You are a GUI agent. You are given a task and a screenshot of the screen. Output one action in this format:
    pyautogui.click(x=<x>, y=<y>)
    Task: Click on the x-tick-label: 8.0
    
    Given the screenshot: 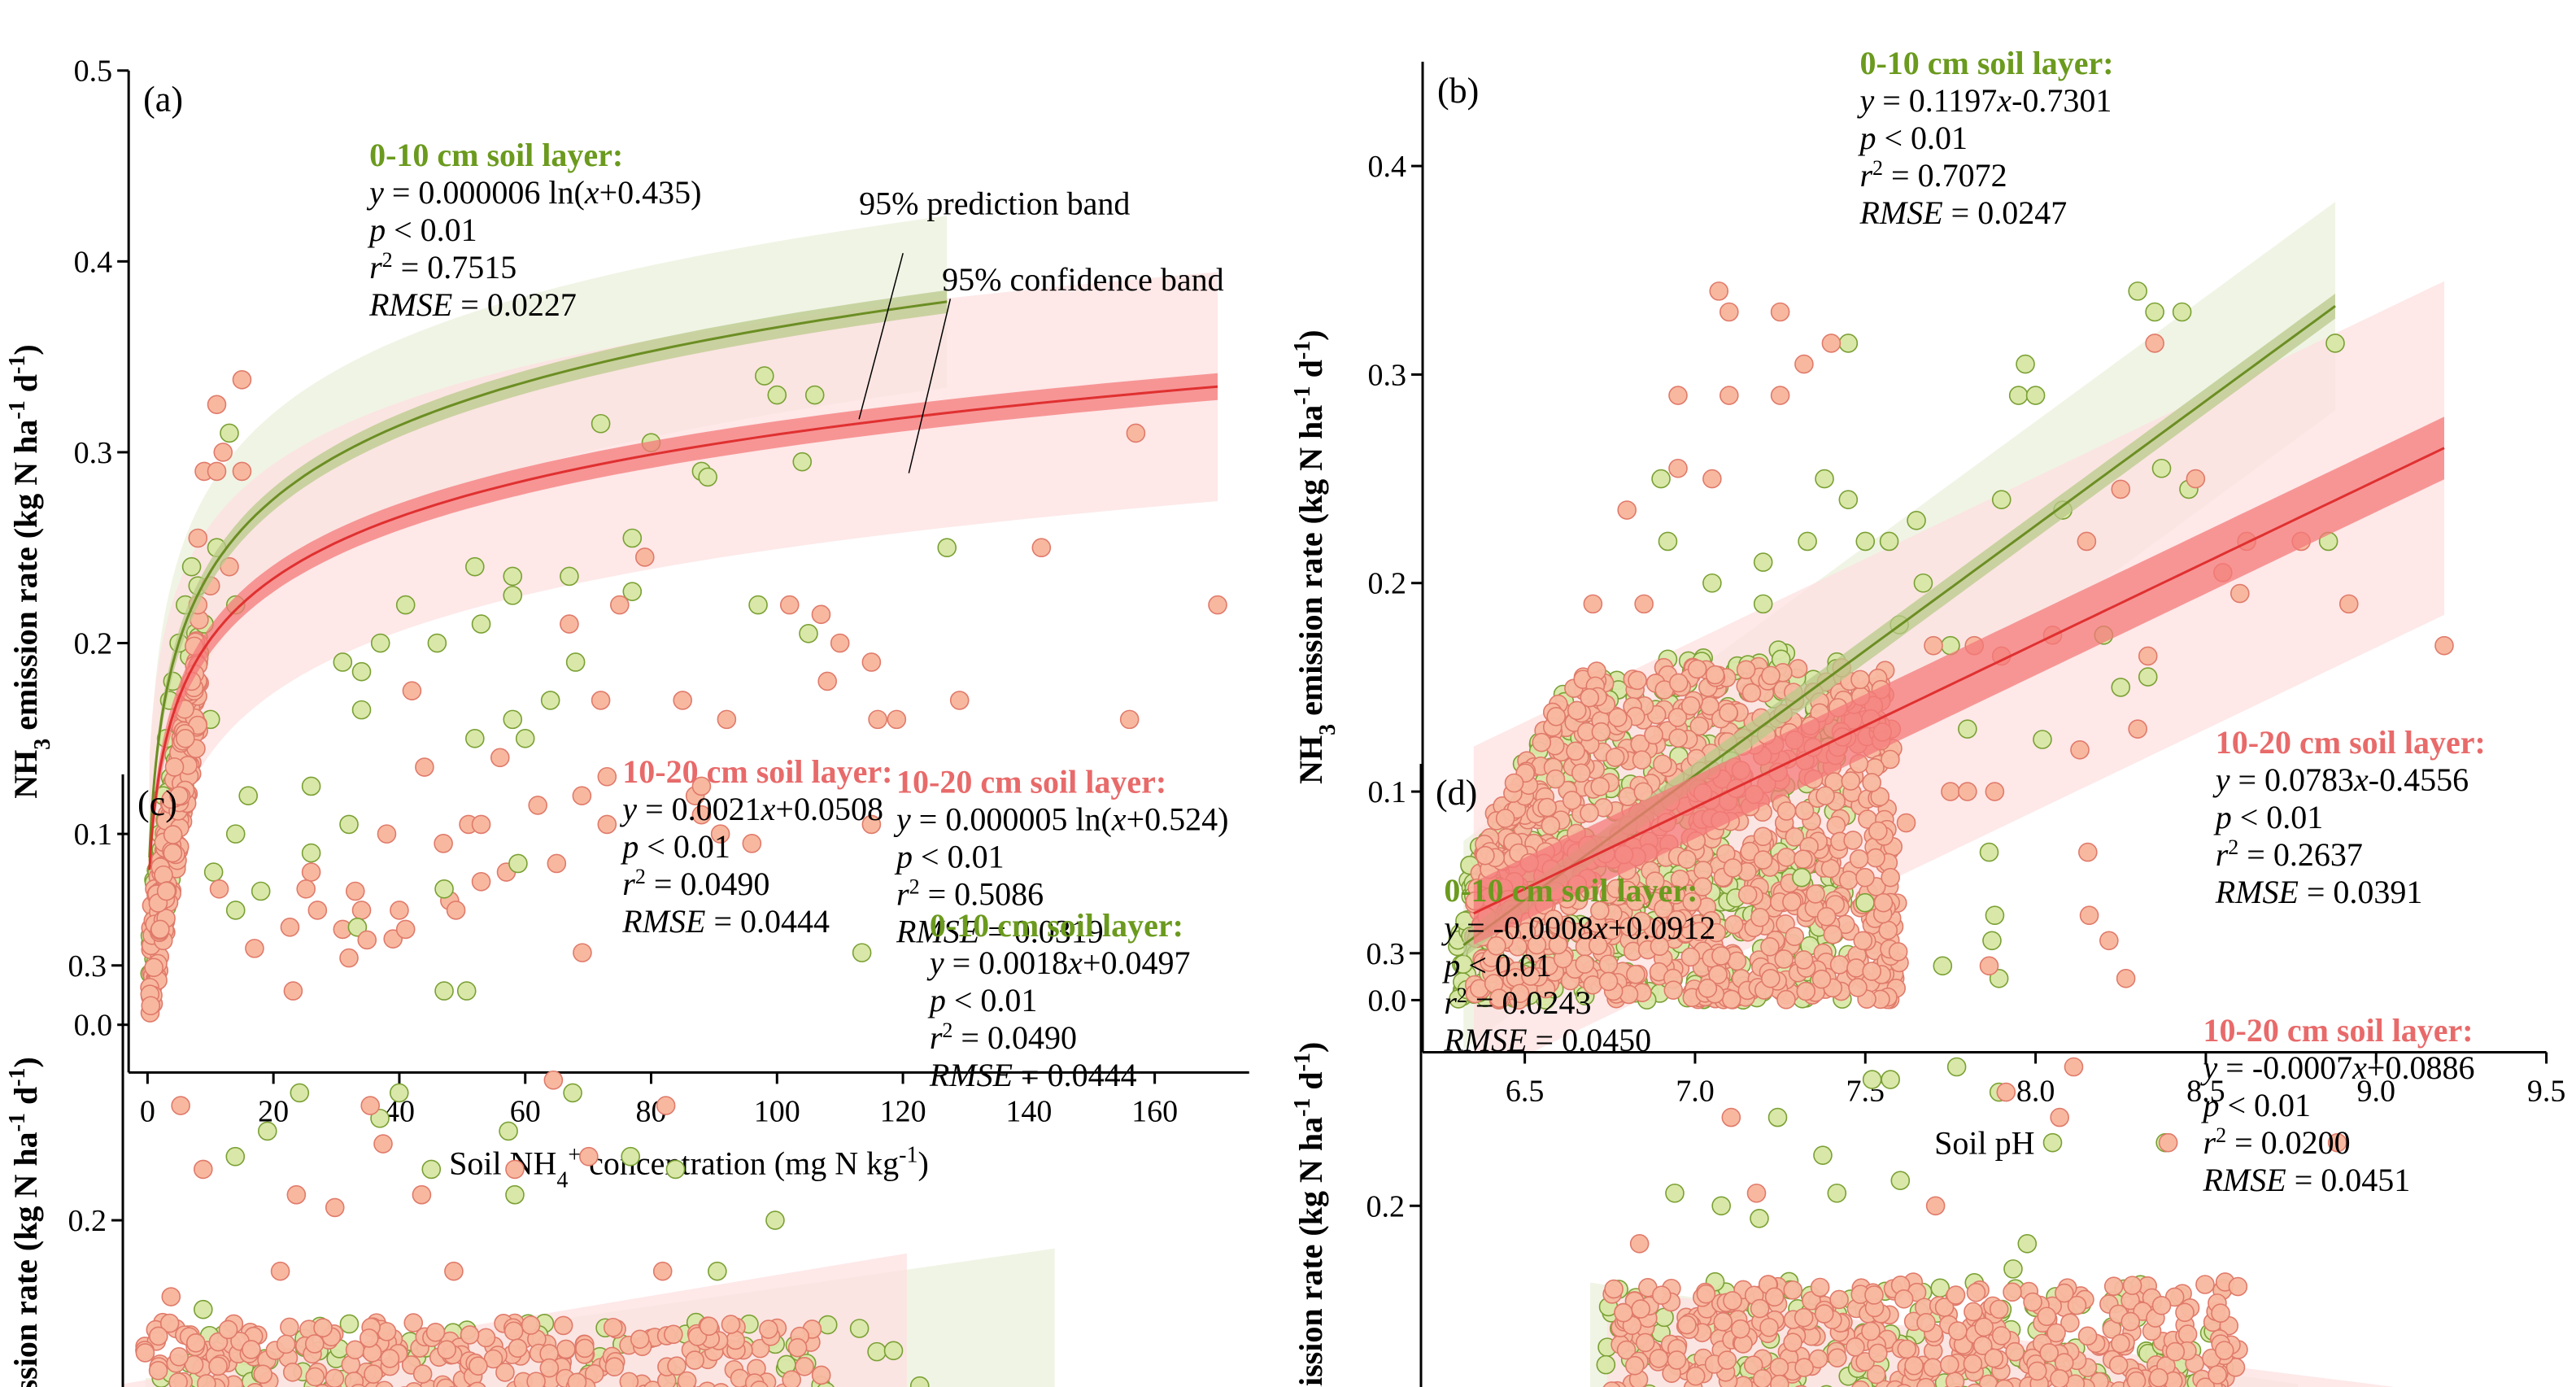 What is the action you would take?
    pyautogui.click(x=2035, y=1091)
    